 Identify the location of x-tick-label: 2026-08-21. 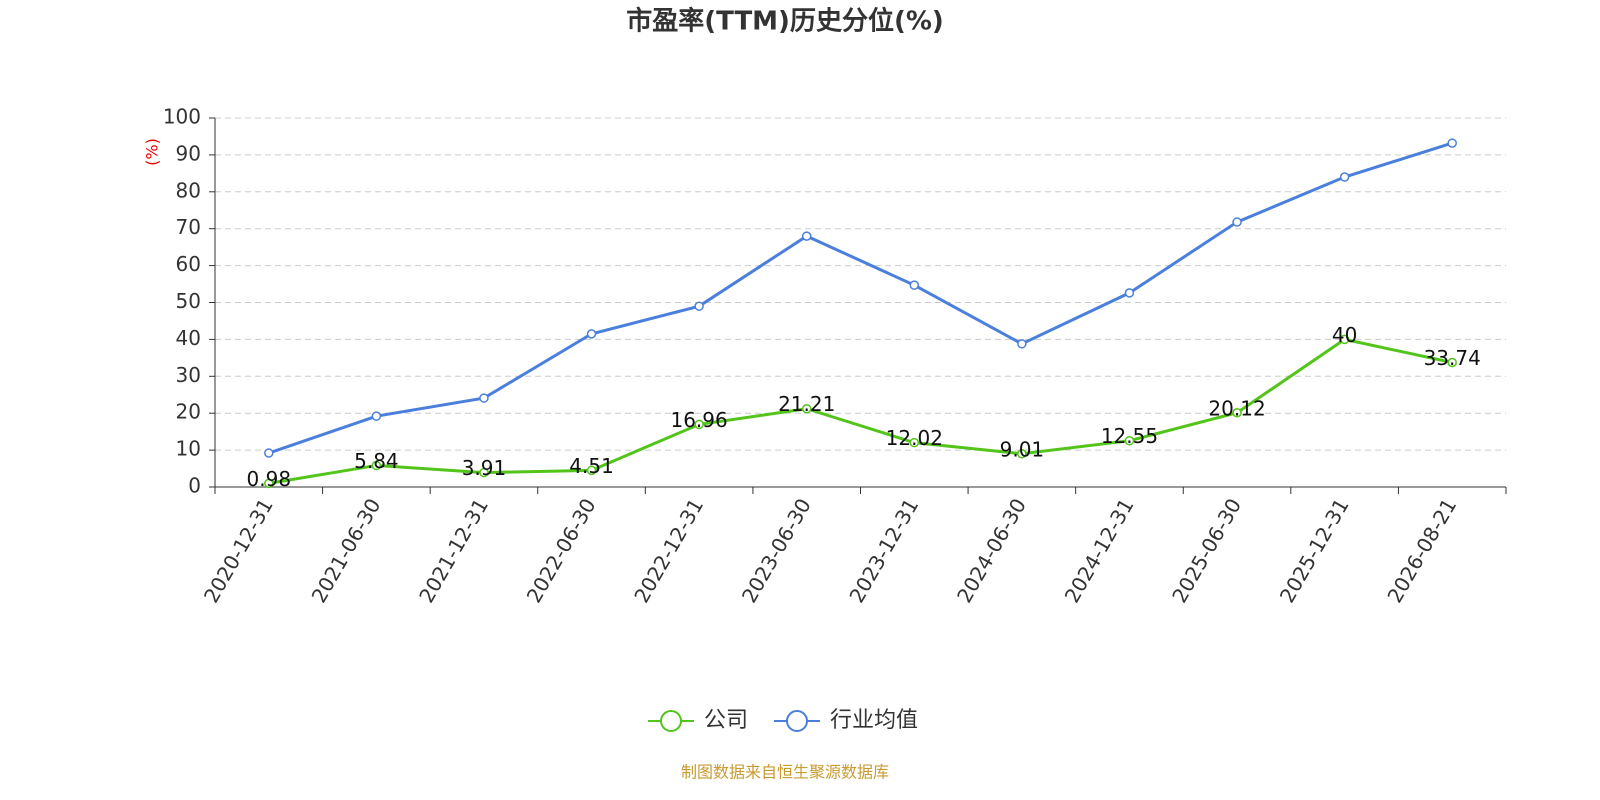
(1421, 550).